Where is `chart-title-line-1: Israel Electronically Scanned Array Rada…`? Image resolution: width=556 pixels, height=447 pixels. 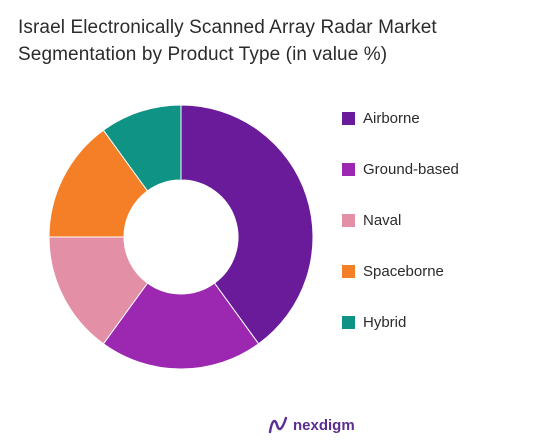
chart-title-line-1: Israel Electronically Scanned Array Rada… is located at coordinates (227, 27).